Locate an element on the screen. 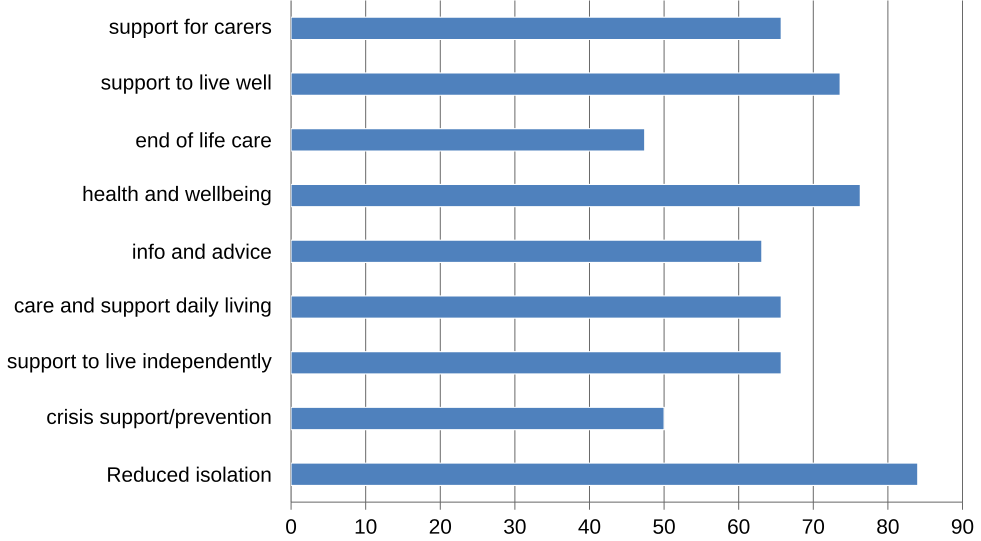 The height and width of the screenshot is (541, 981). y-tick-label: end of life care is located at coordinates (203, 140).